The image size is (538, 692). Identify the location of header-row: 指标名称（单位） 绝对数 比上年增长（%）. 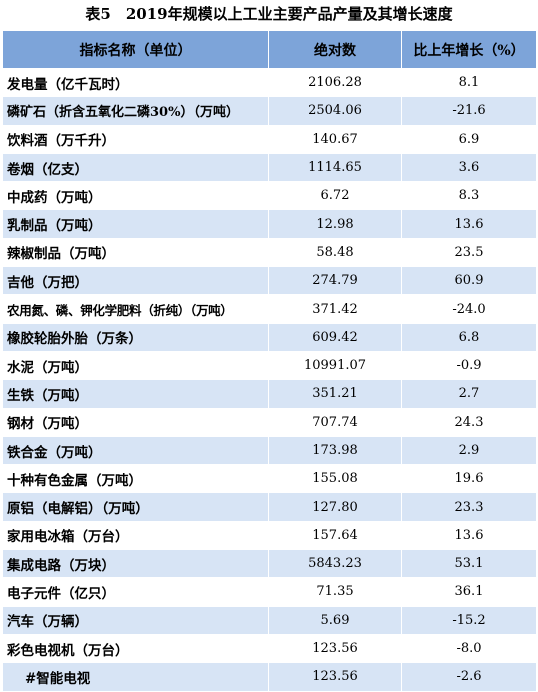
(269, 49).